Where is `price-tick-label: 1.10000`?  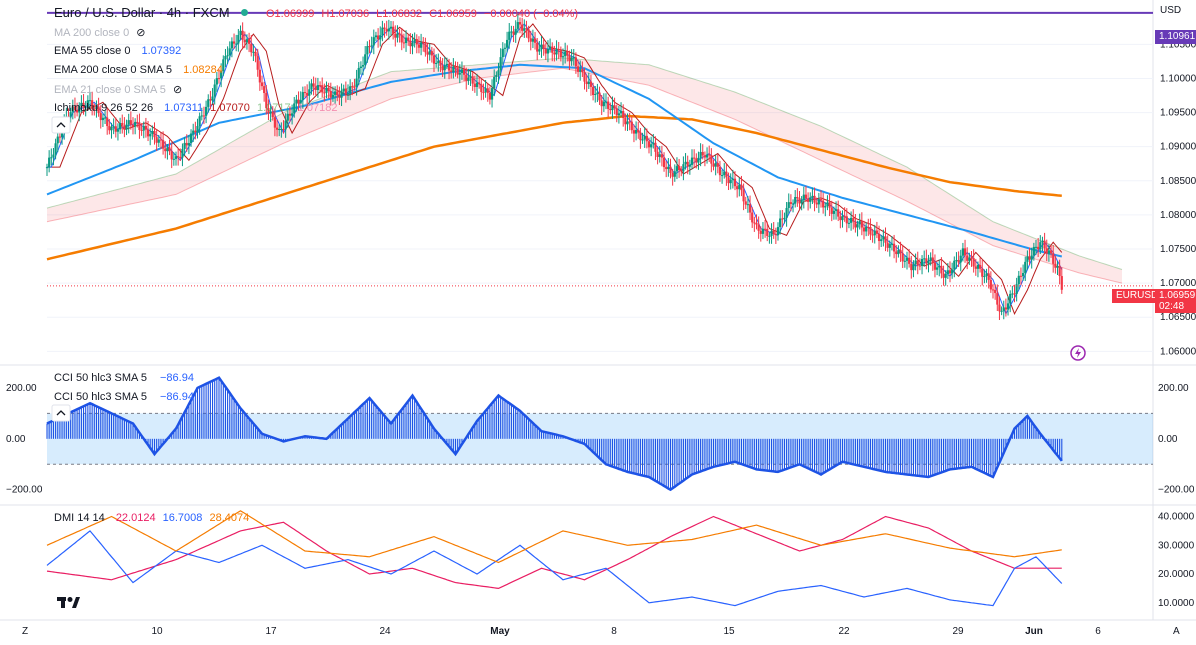
price-tick-label: 1.10000 is located at coordinates (1178, 78).